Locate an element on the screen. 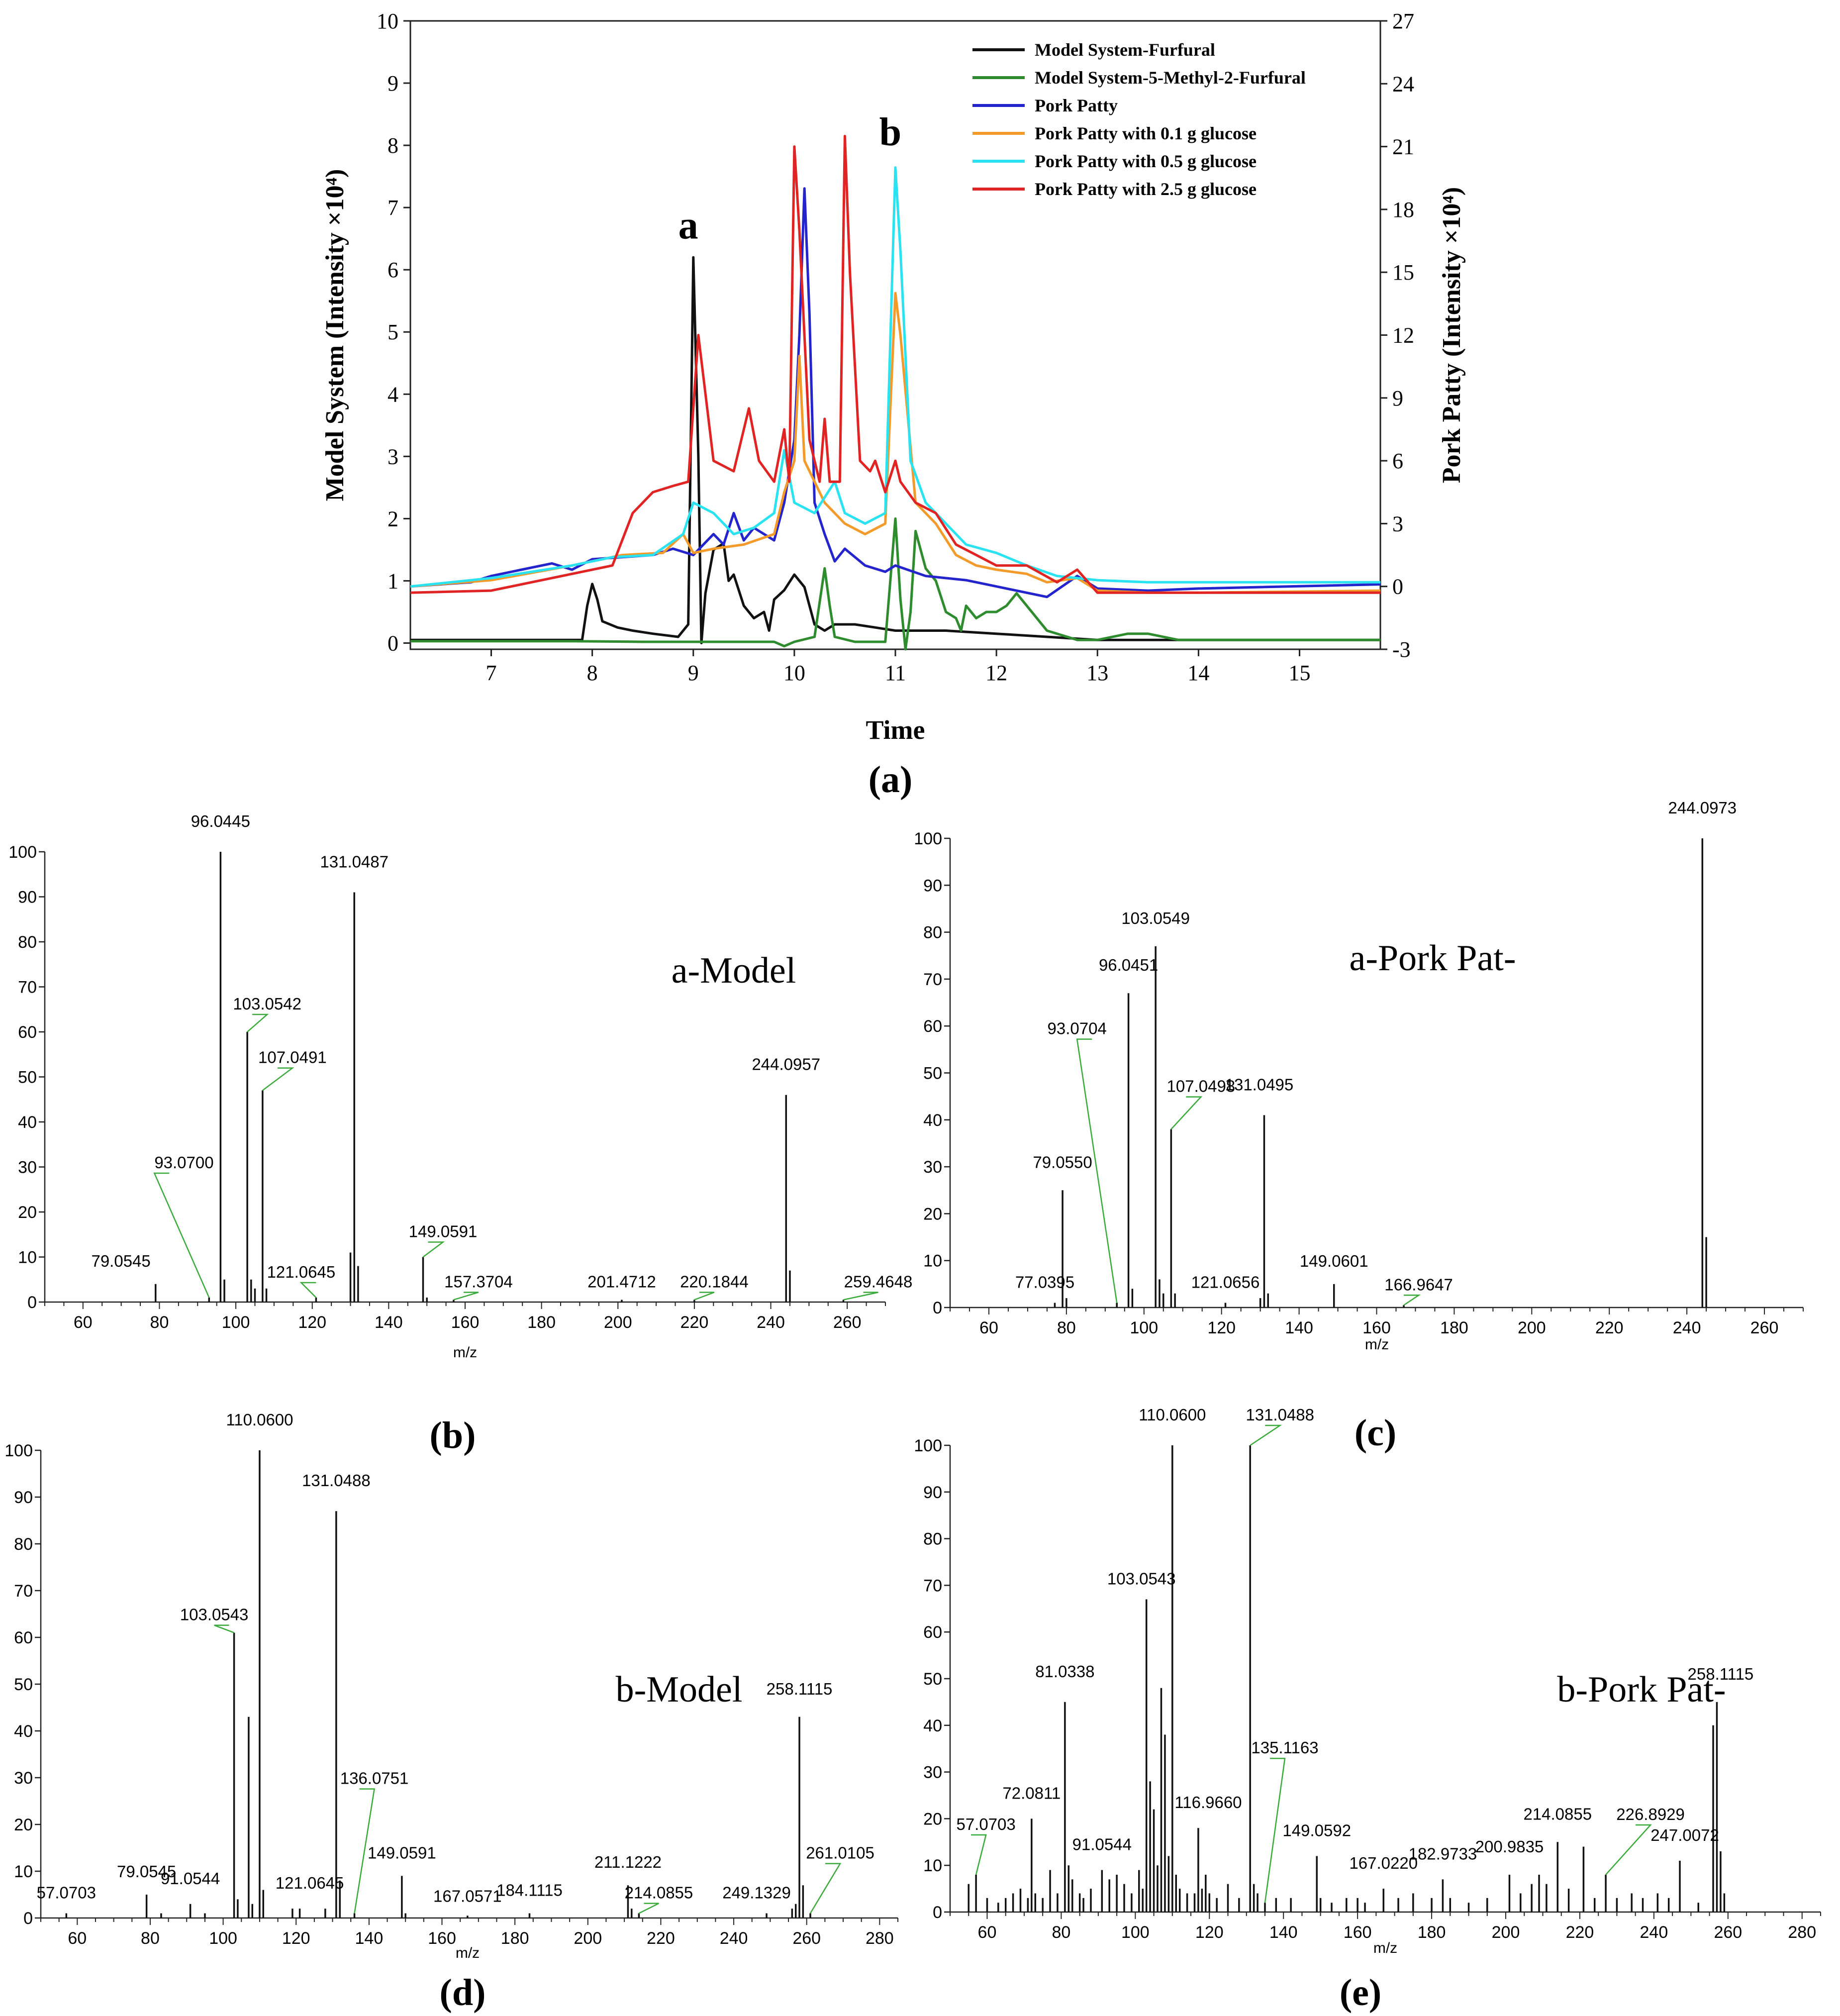 The height and width of the screenshot is (2016, 1840). y-right-tick-label: 0 is located at coordinates (1397, 587).